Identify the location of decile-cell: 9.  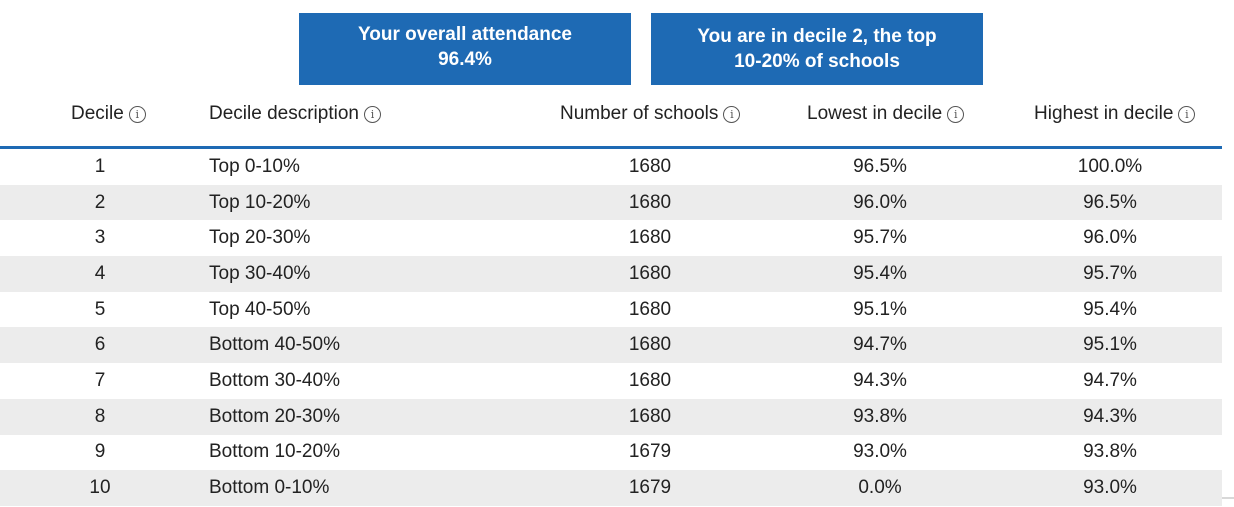
(100, 452).